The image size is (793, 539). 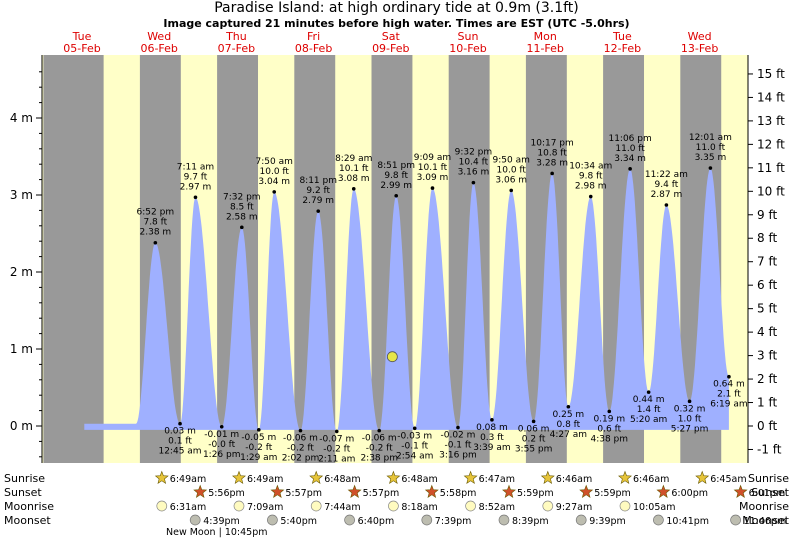 I want to click on low-tide-label: 4:27 am, so click(x=568, y=435).